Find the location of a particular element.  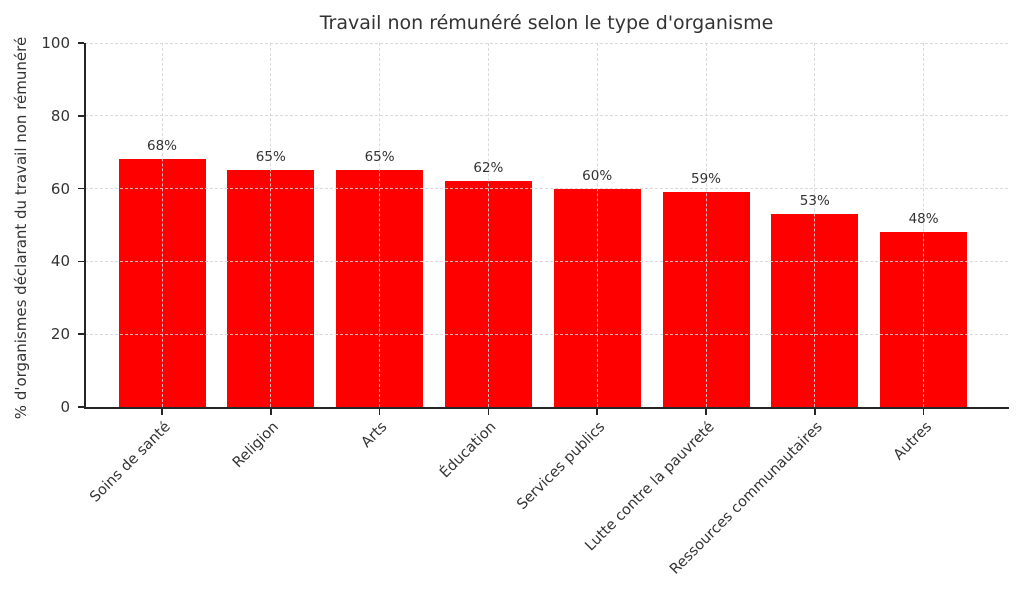

x-tick-label-text: Soins de santé is located at coordinates (130, 462).